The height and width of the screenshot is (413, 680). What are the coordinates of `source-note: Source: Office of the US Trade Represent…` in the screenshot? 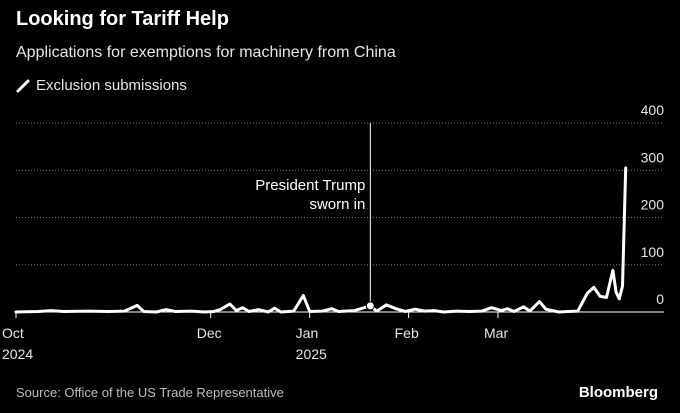 It's located at (150, 392).